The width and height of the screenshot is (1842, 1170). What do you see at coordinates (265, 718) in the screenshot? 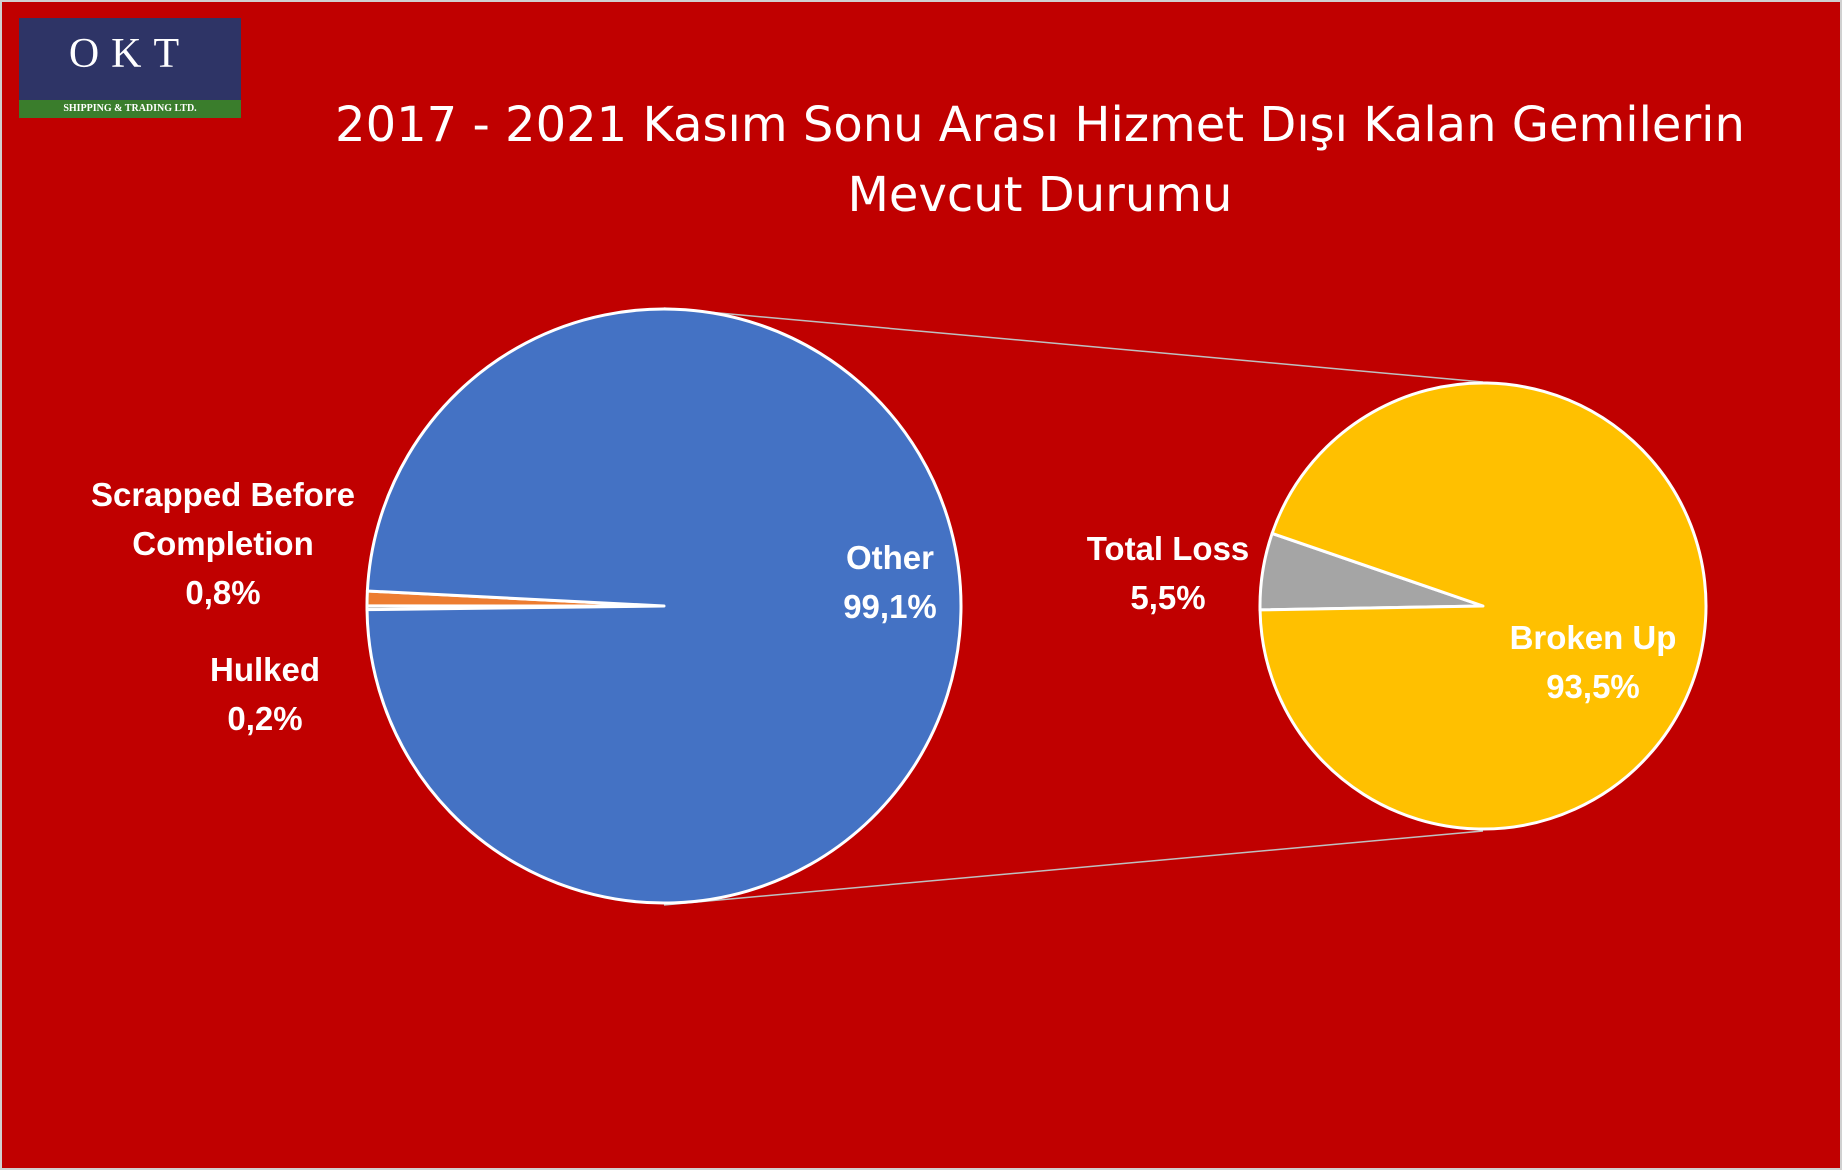
I see `value-label: 0,2%` at bounding box center [265, 718].